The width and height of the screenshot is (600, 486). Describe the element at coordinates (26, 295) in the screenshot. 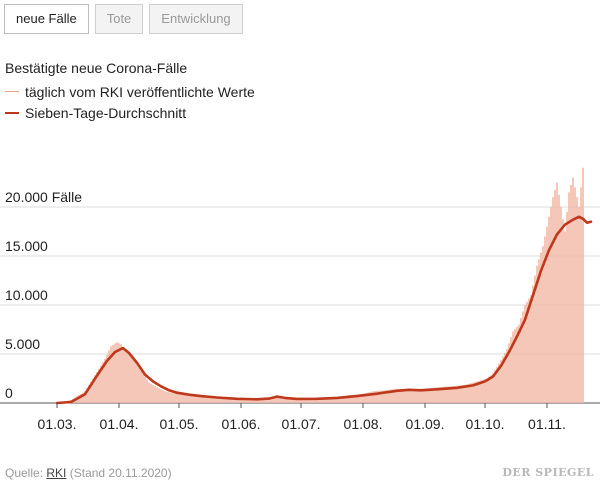

I see `y-tick-label: 10.000` at that location.